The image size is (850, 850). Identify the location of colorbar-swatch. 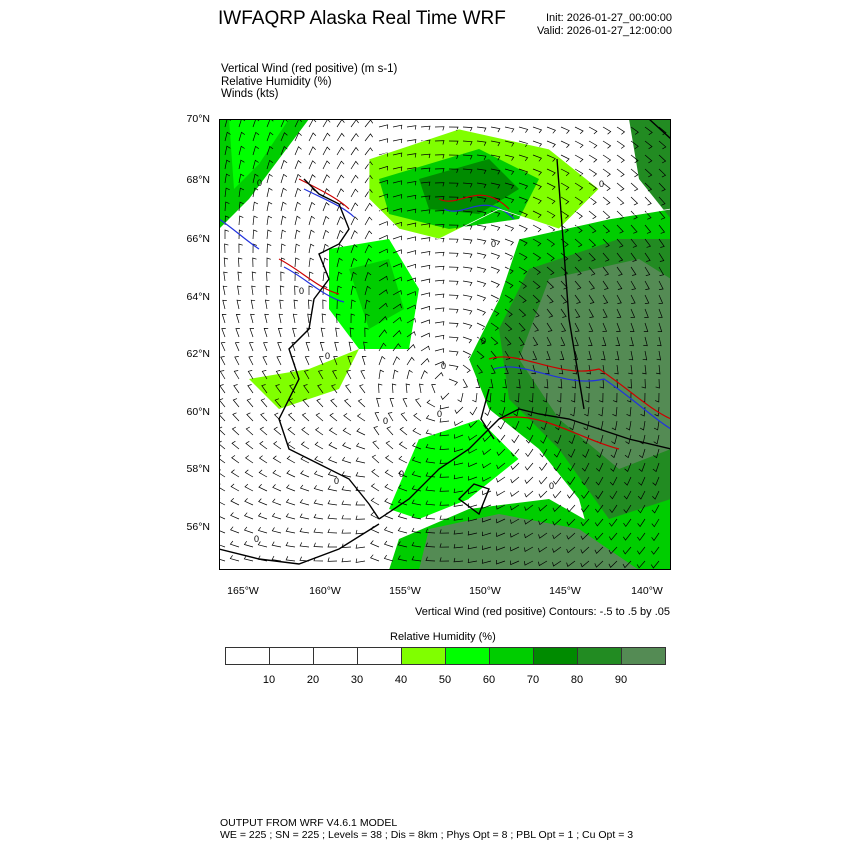
(512, 656).